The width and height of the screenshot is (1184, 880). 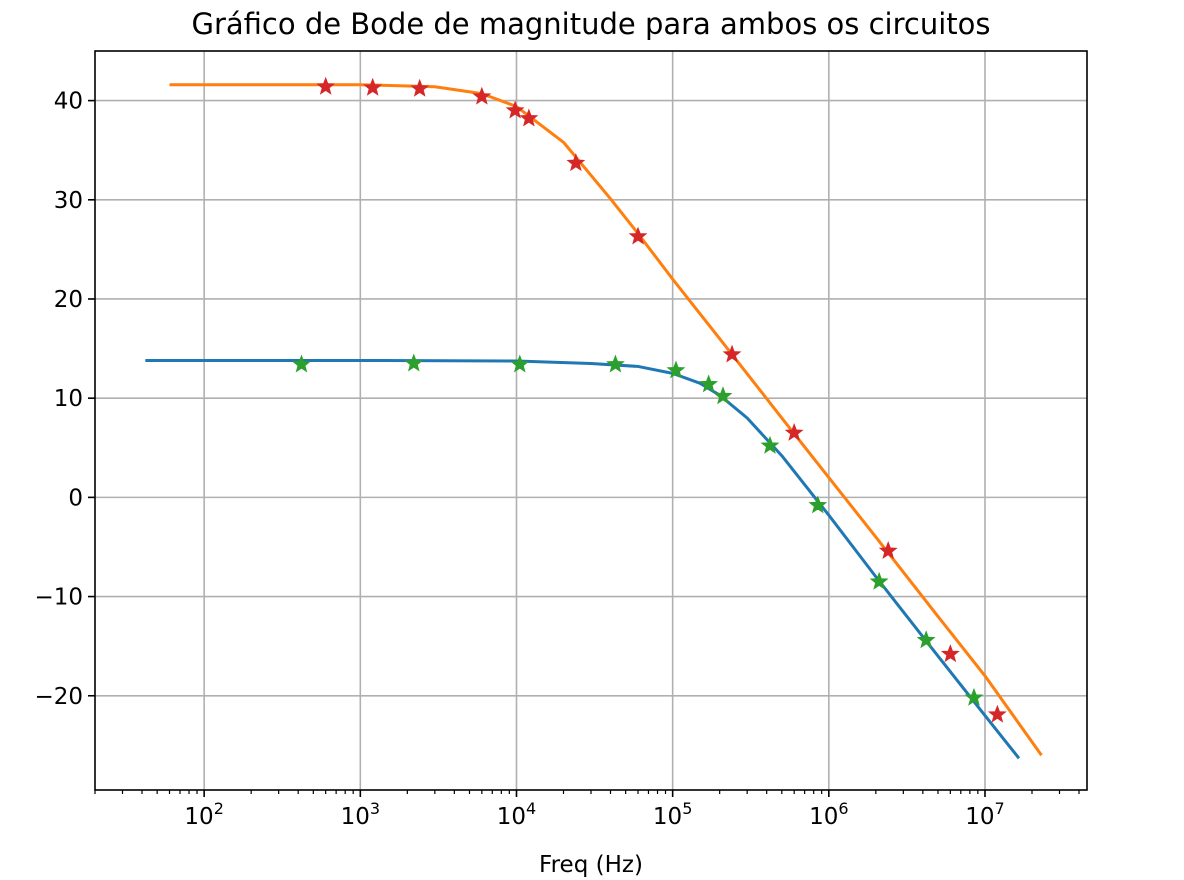 I want to click on x-tick-label: 10², so click(x=203, y=814).